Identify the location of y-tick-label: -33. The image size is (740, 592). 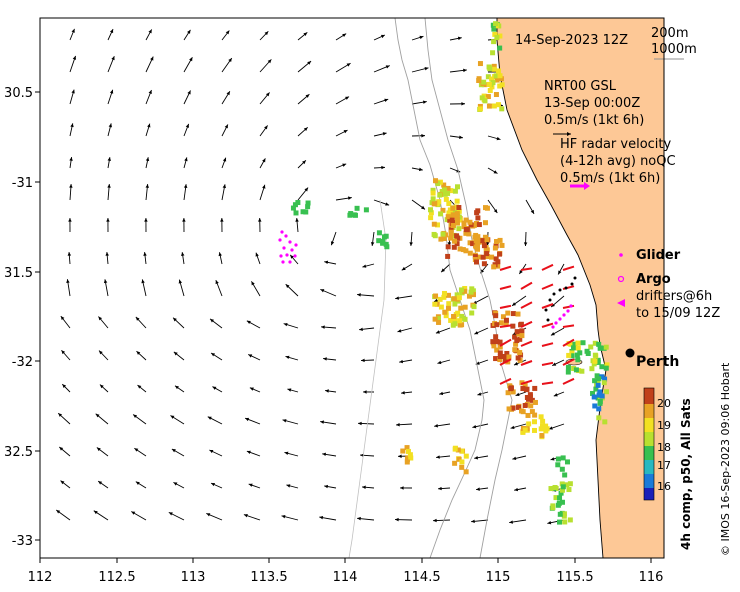
(22, 541).